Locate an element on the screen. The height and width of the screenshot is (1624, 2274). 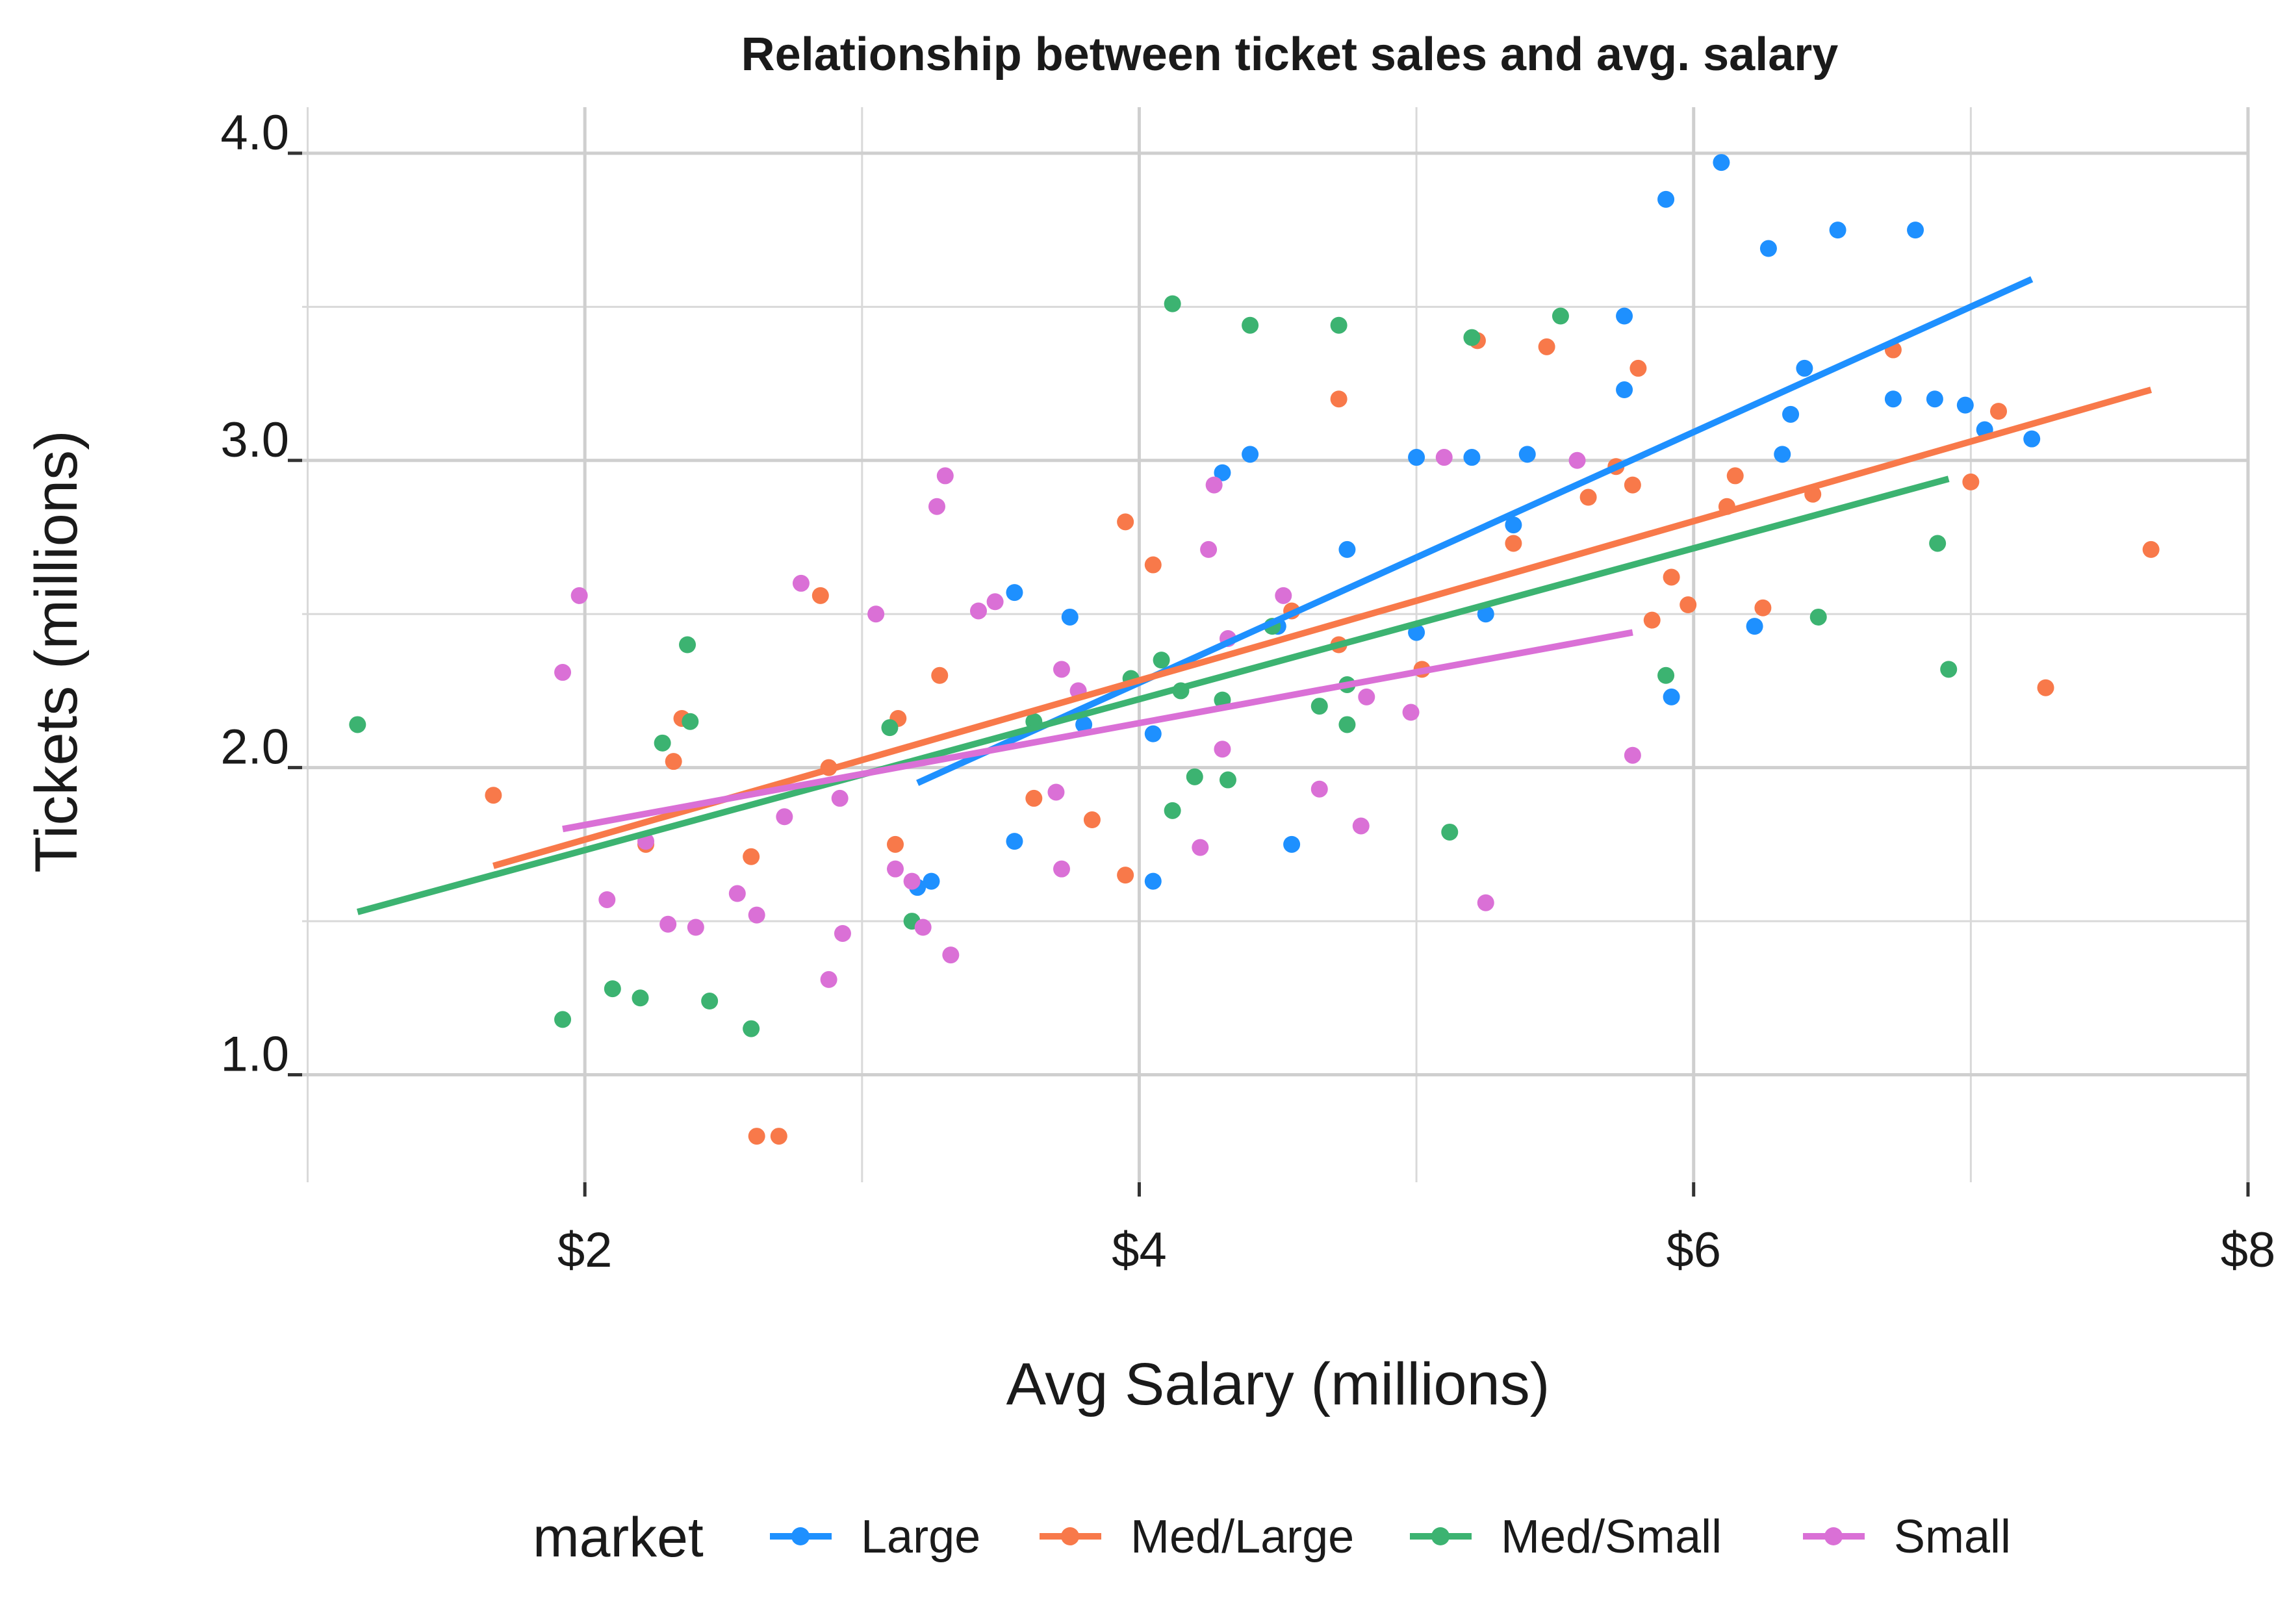
y-axis-label: Tickets (millions) is located at coordinates (56, 651).